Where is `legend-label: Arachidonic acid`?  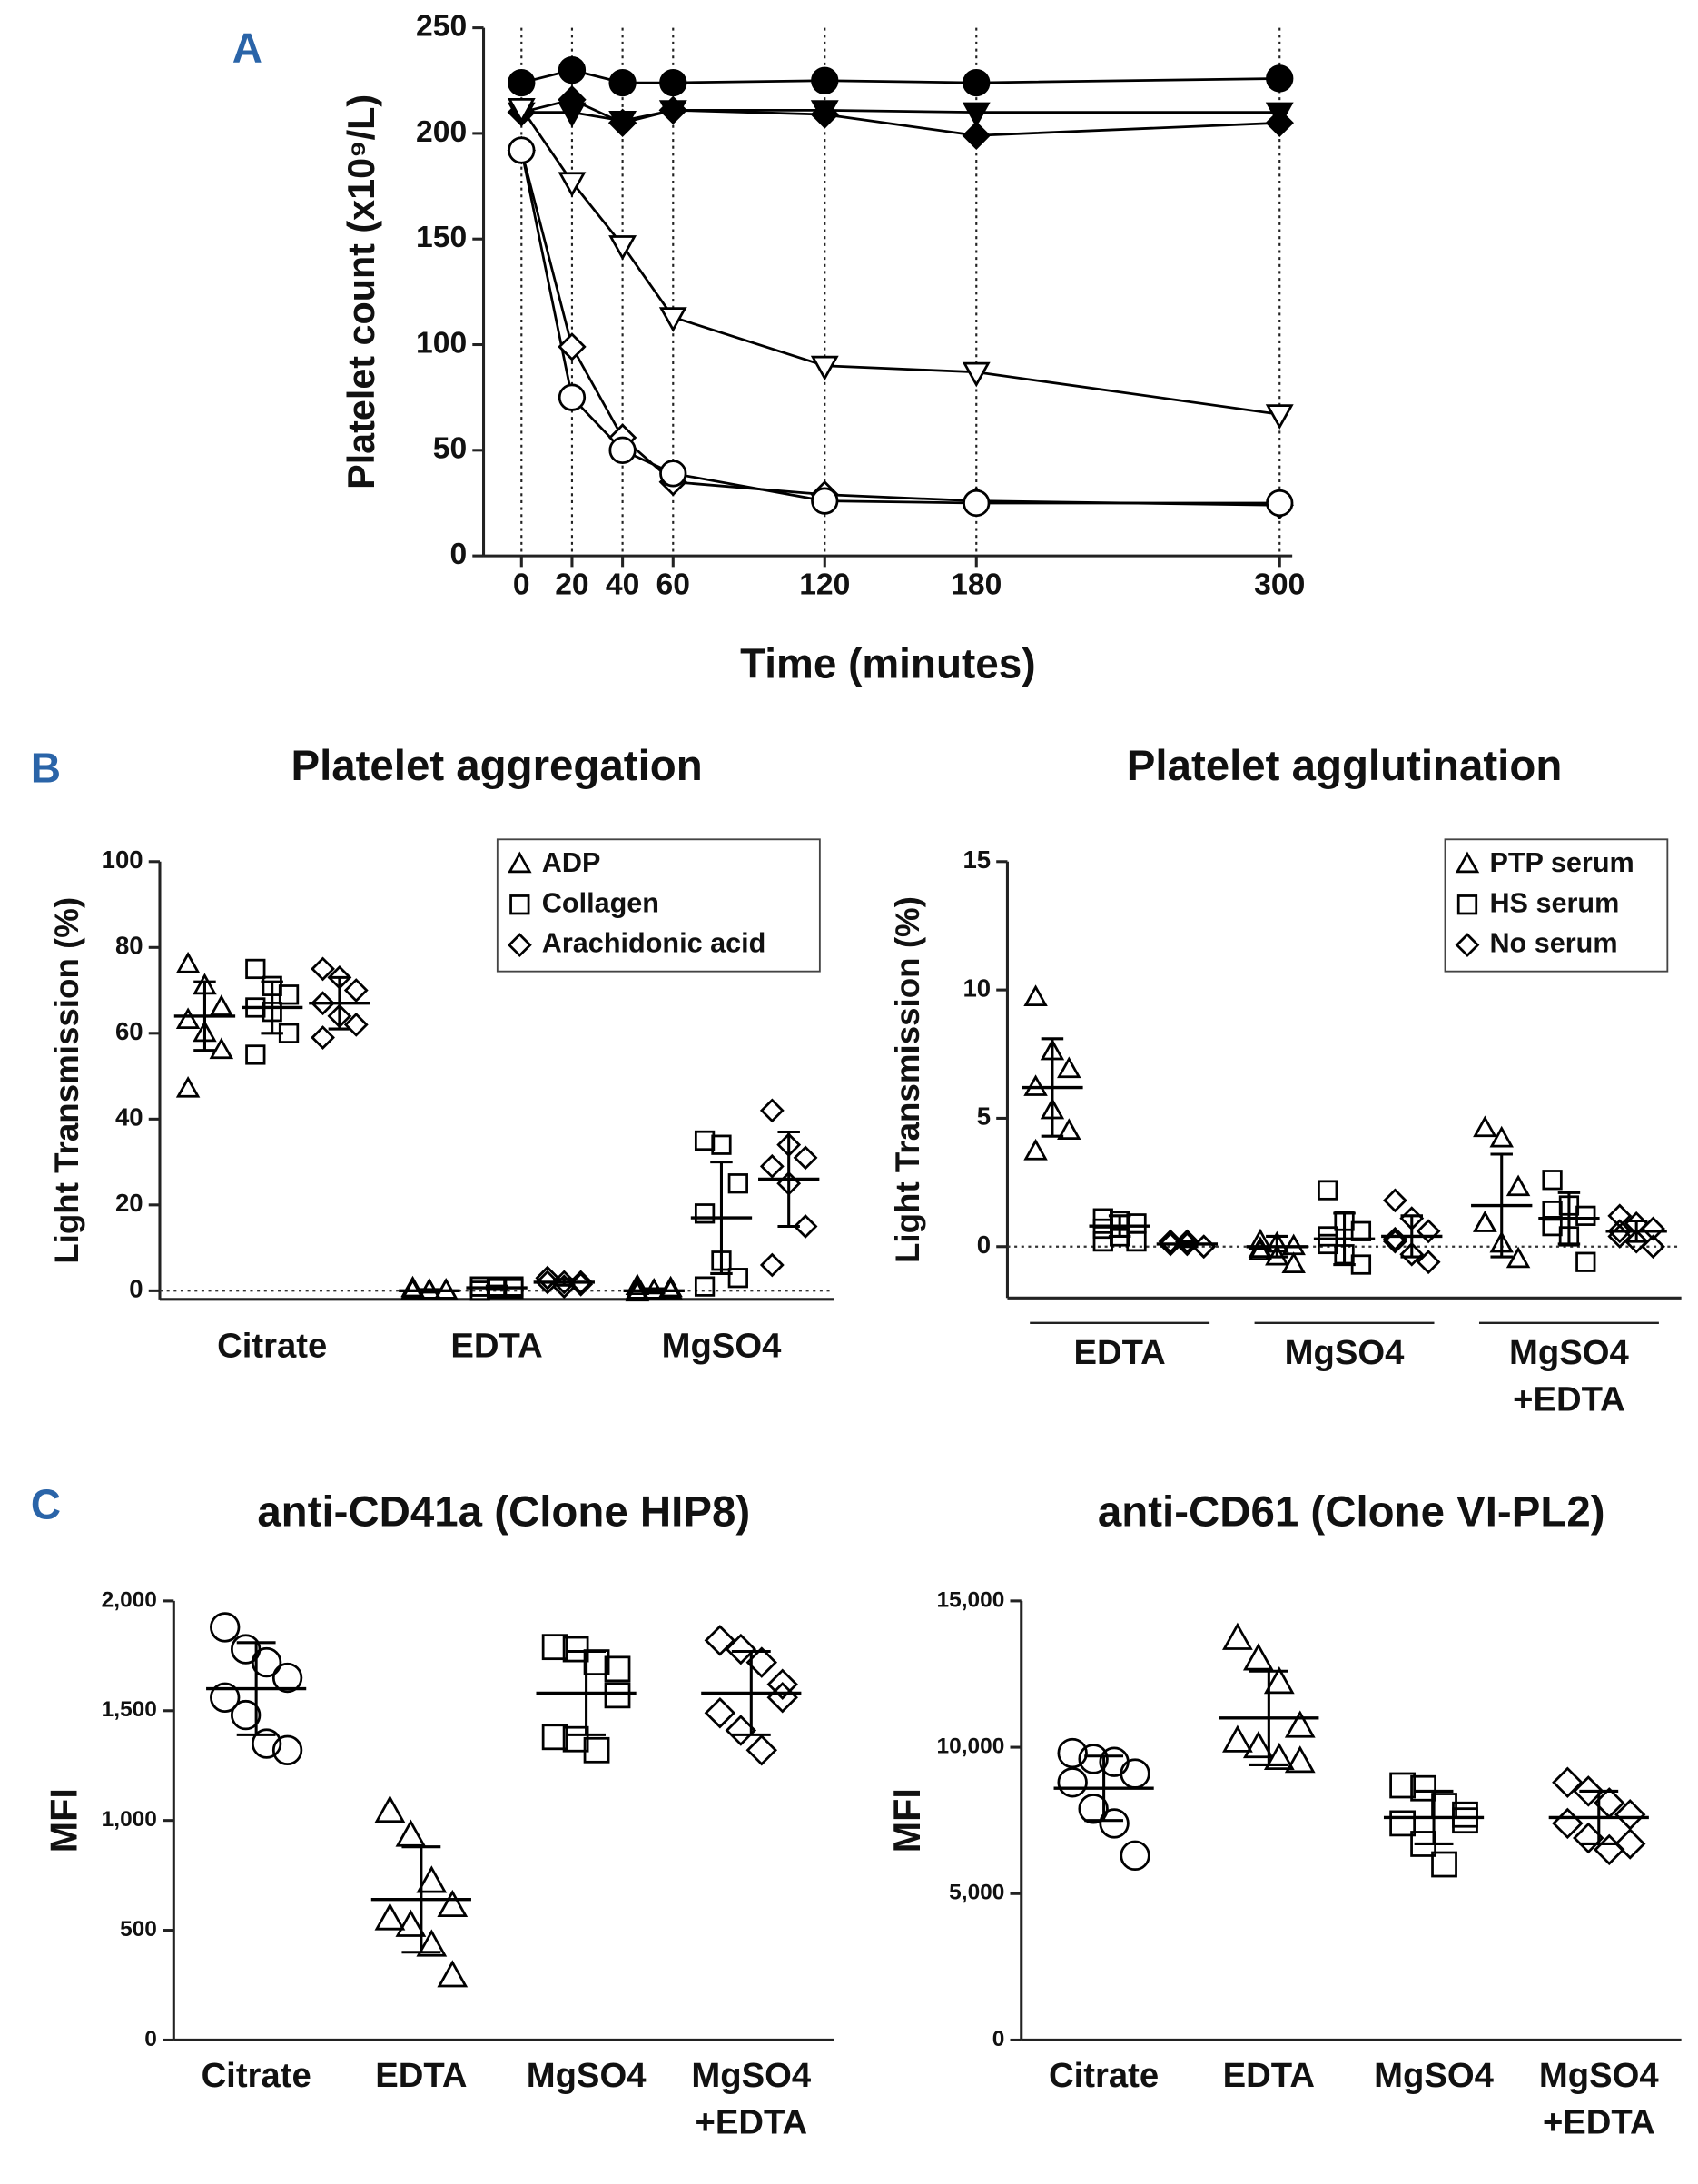 legend-label: Arachidonic acid is located at coordinates (654, 944).